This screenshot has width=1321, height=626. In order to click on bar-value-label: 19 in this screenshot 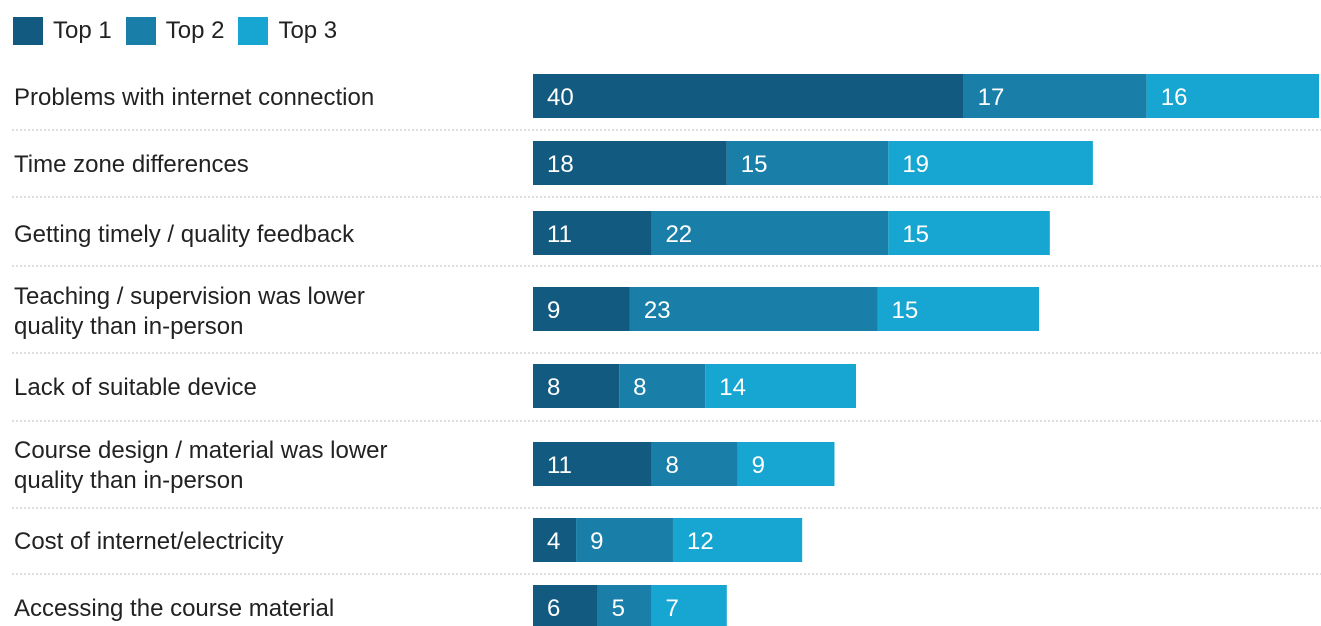, I will do `click(915, 164)`.